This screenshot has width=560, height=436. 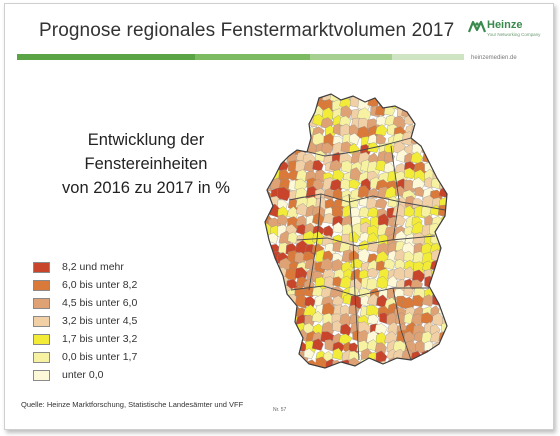 I want to click on legend-label: 8,2 und mehr, so click(x=93, y=267).